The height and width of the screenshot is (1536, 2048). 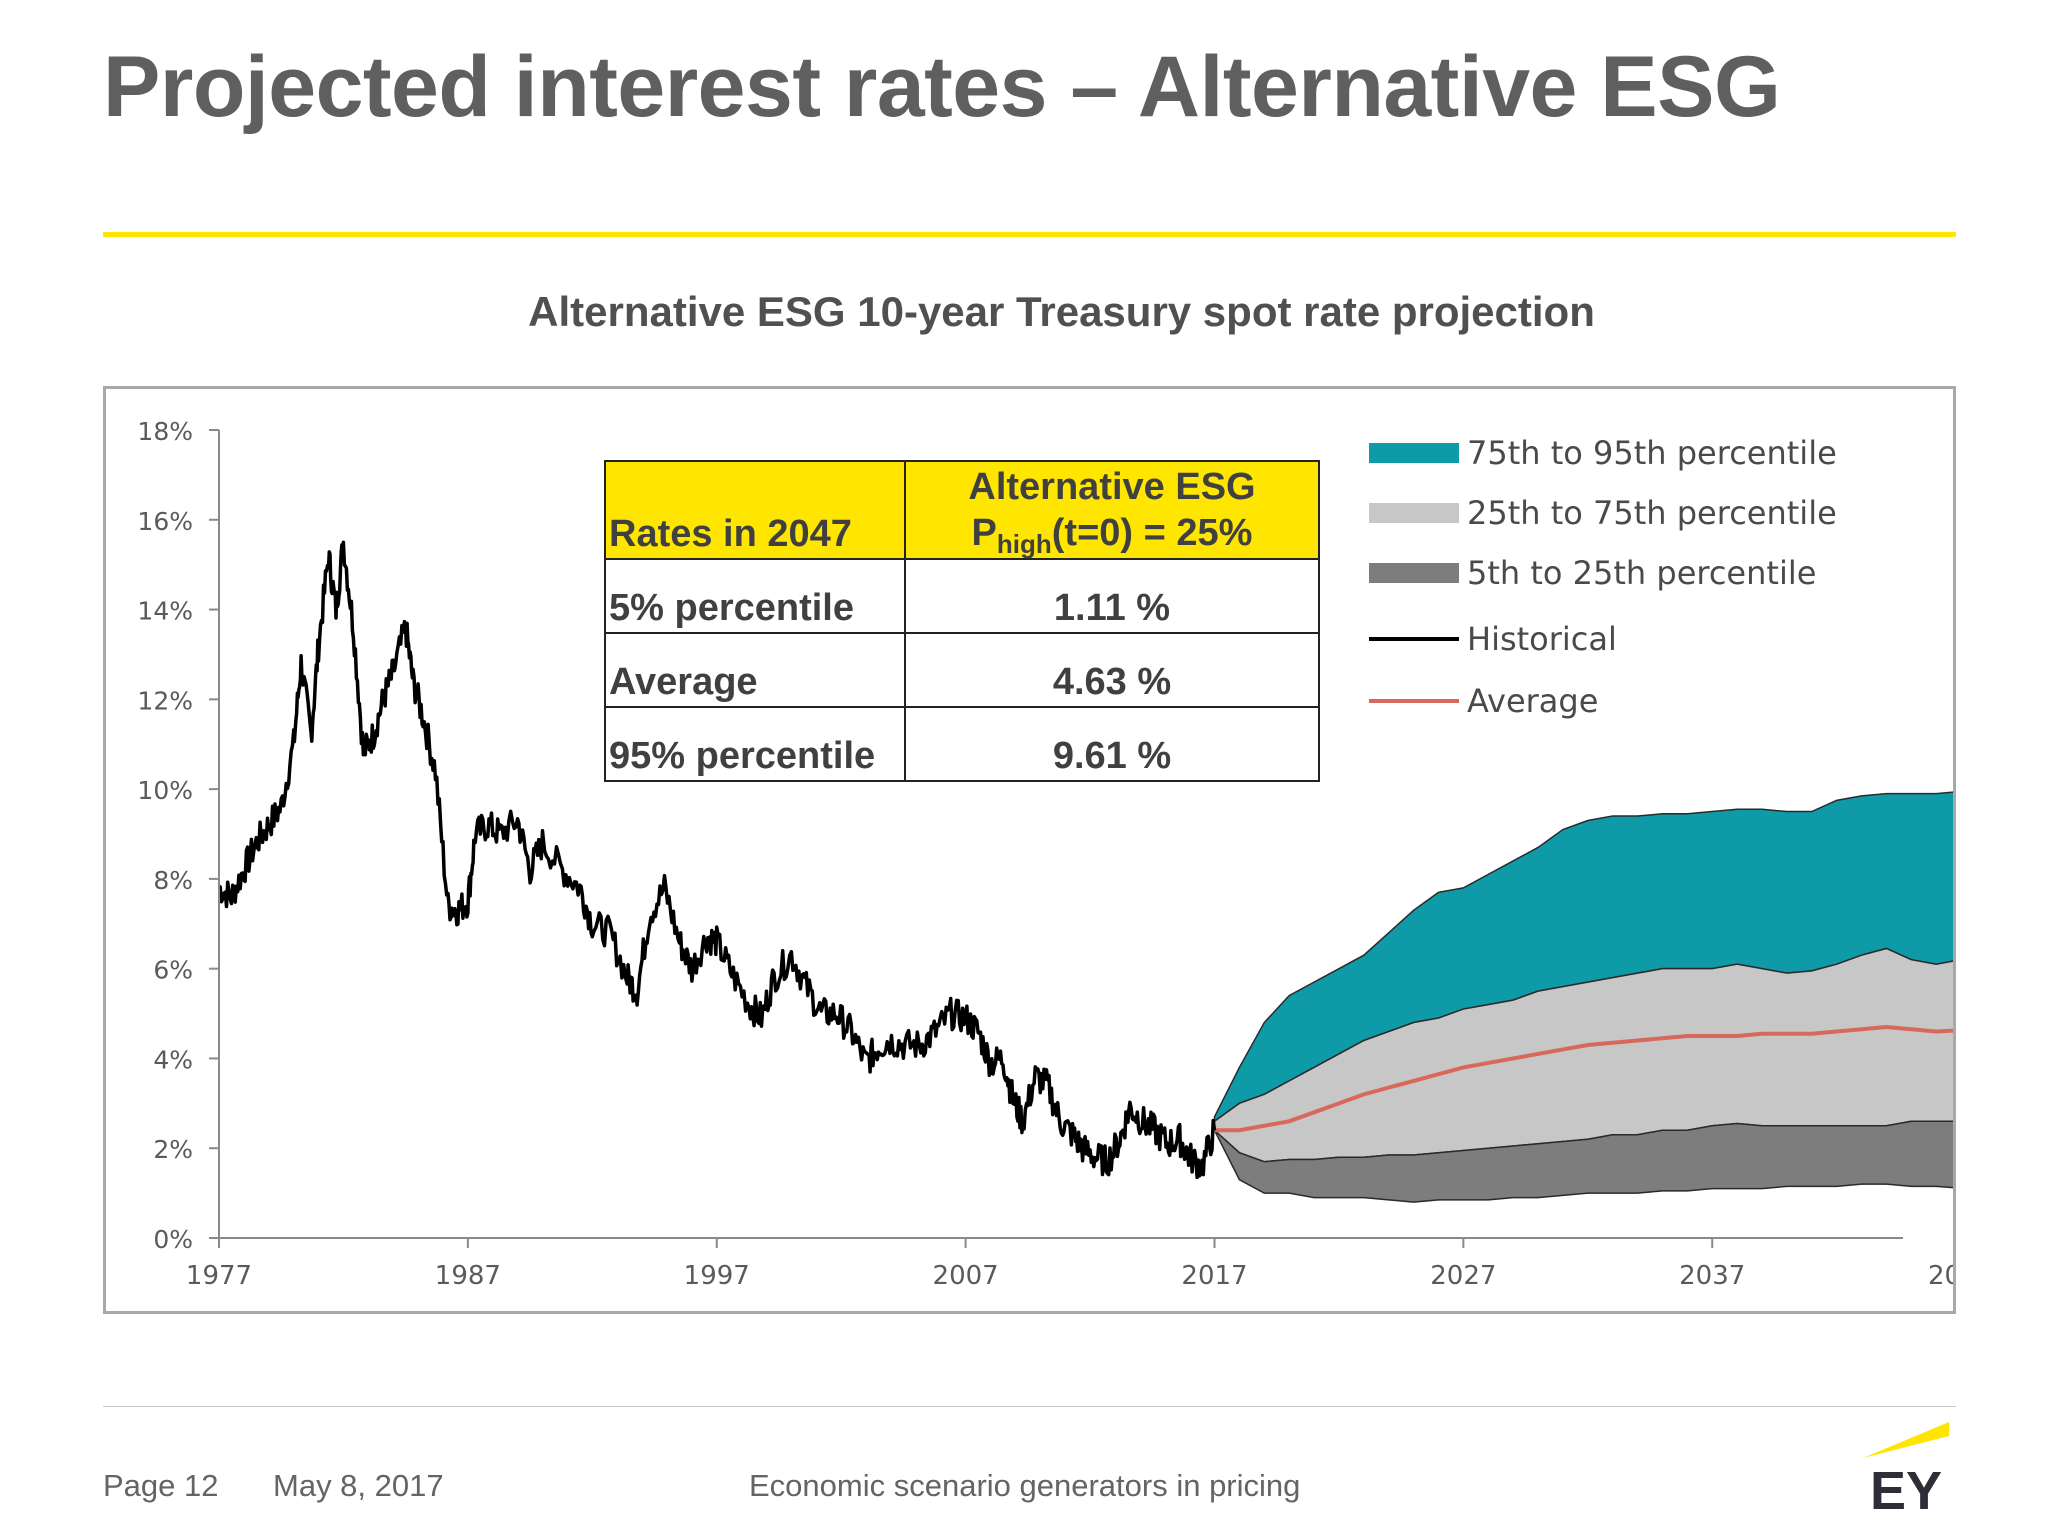 I want to click on x-tick-label: 2007, so click(x=966, y=1276).